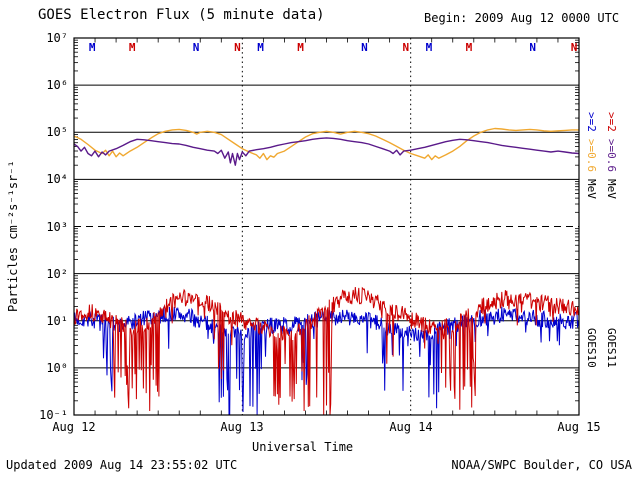  What do you see at coordinates (57, 38) in the screenshot?
I see `y-tick-label-1e7: 10⁷` at bounding box center [57, 38].